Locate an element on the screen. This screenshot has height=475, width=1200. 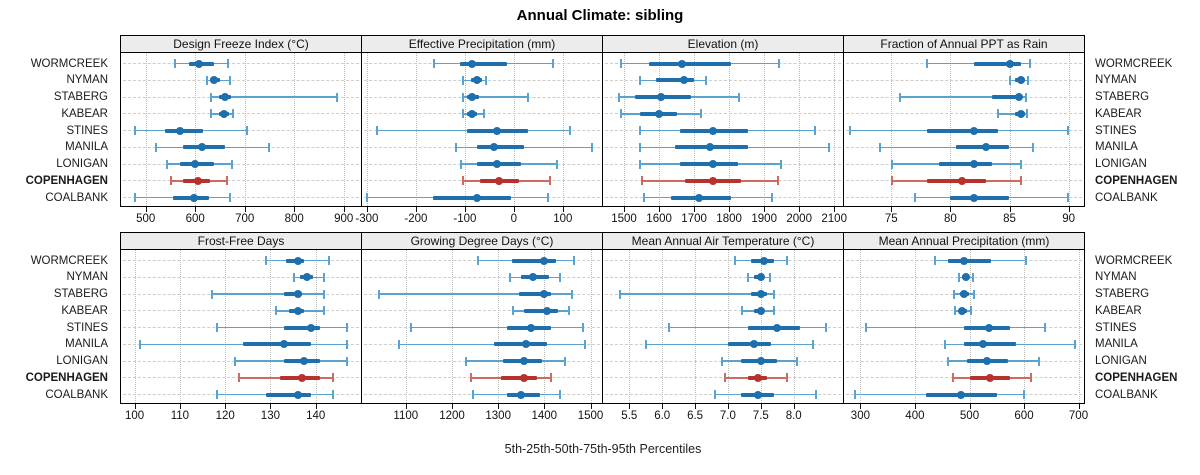
axis-tick-label: 300 is located at coordinates (860, 416).